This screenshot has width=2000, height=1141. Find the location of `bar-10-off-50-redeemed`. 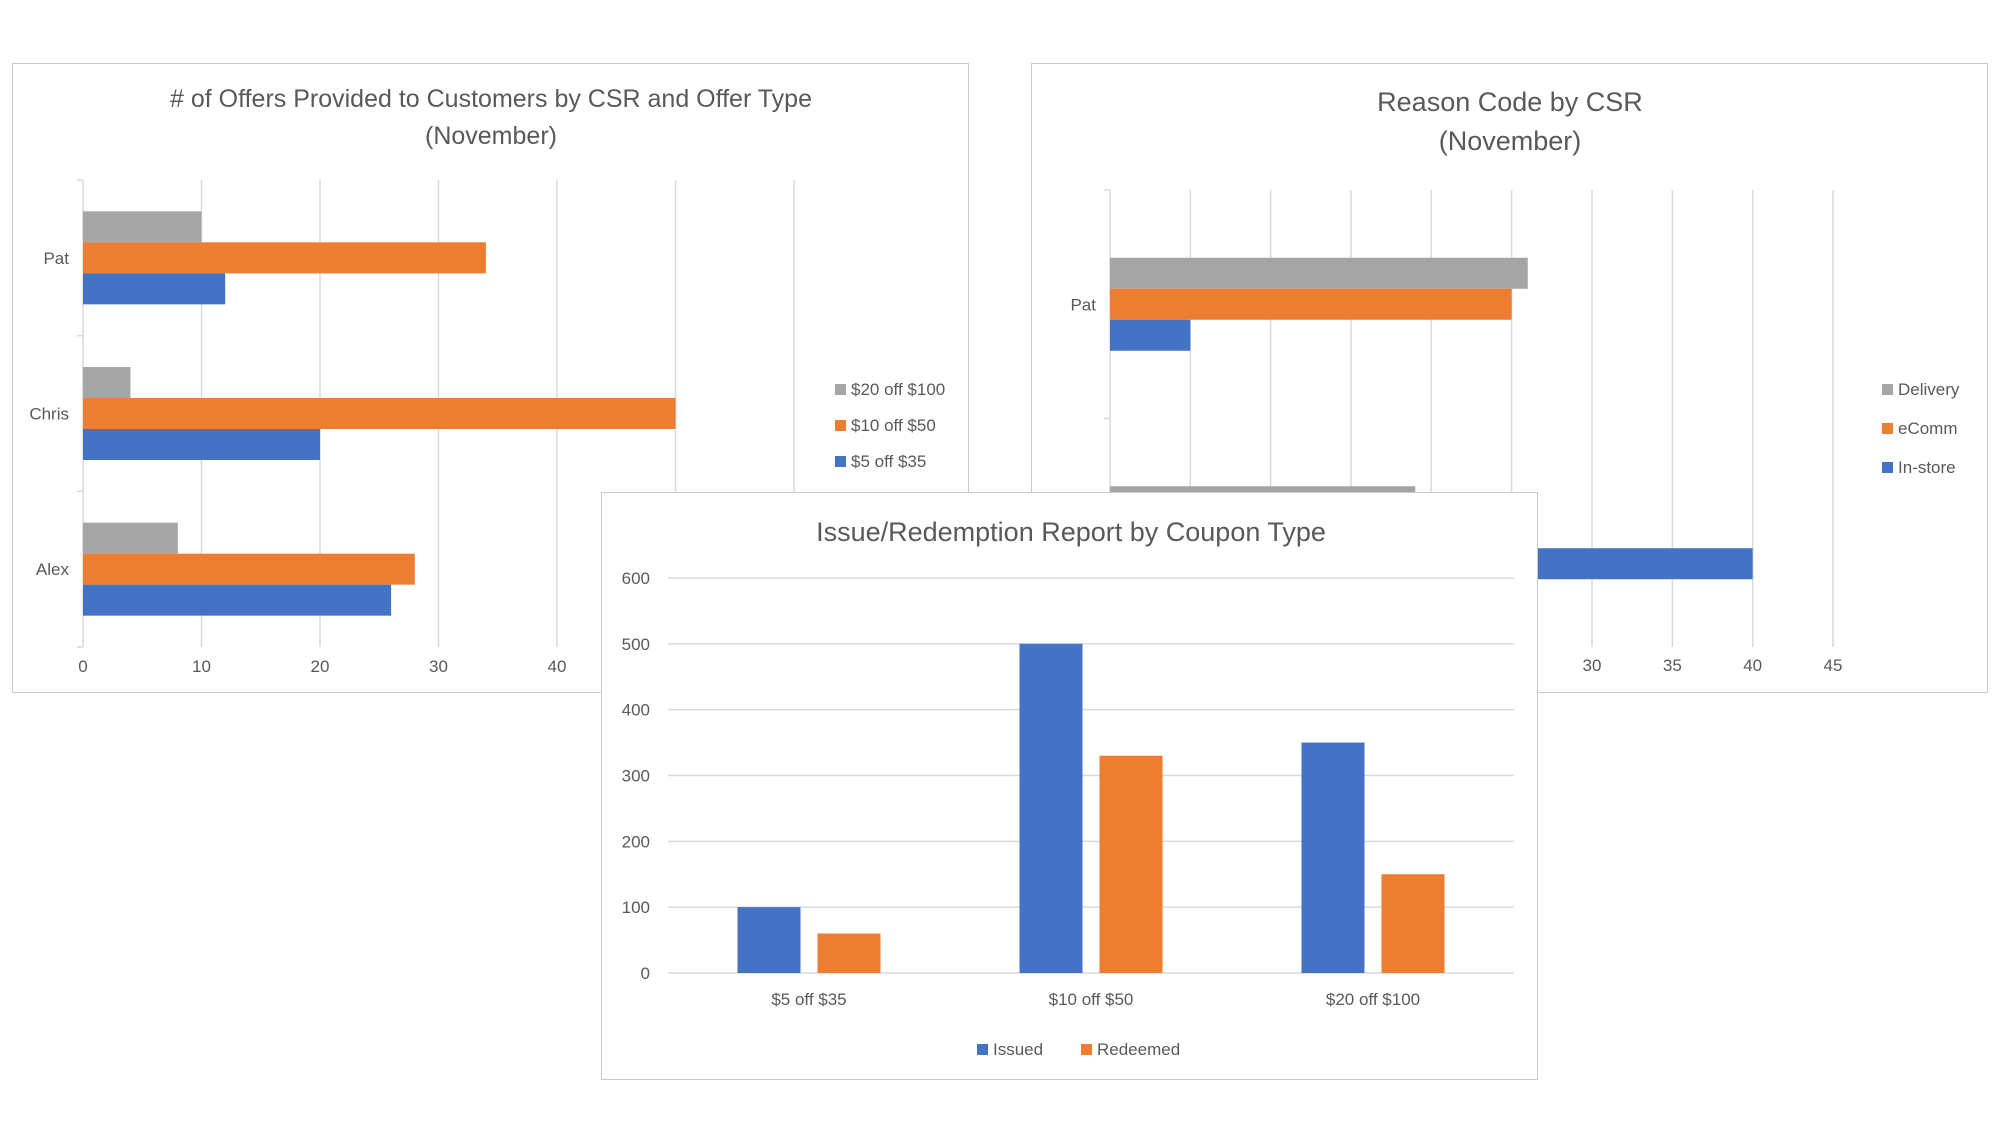

bar-10-off-50-redeemed is located at coordinates (1131, 864).